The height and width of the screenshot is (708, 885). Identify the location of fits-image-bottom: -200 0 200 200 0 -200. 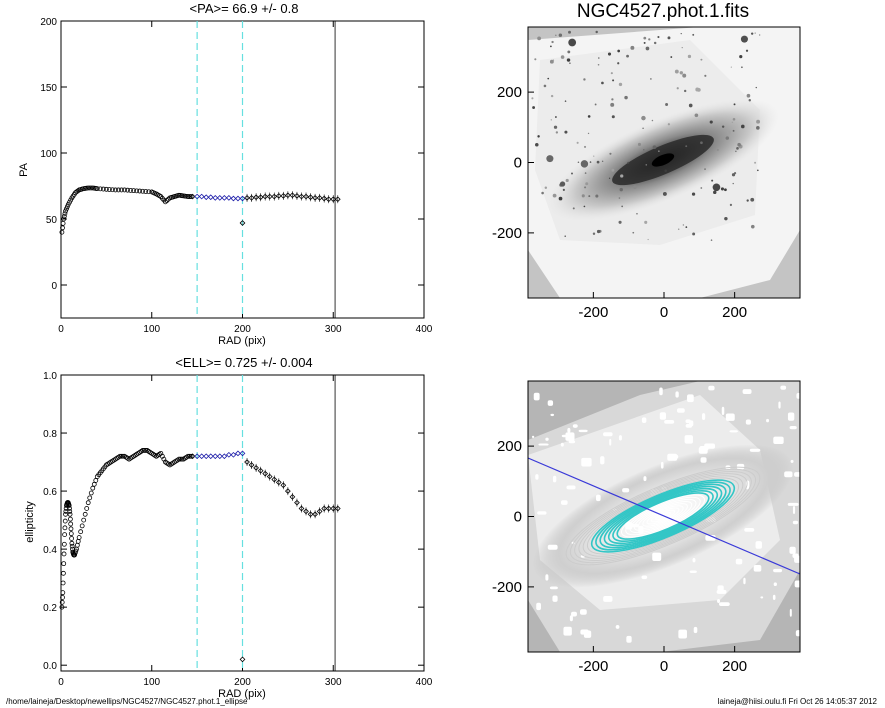
(646, 527).